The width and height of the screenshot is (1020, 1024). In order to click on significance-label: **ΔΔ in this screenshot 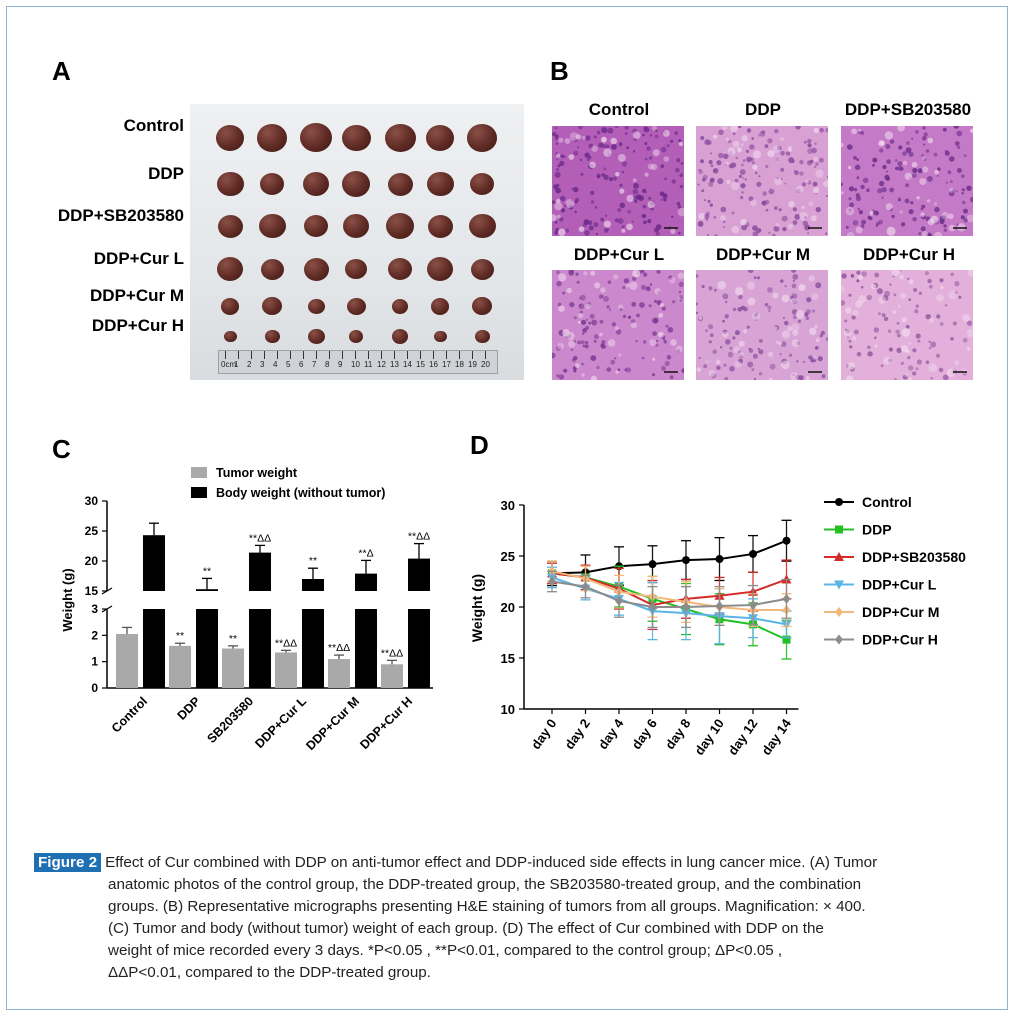, I will do `click(392, 653)`.